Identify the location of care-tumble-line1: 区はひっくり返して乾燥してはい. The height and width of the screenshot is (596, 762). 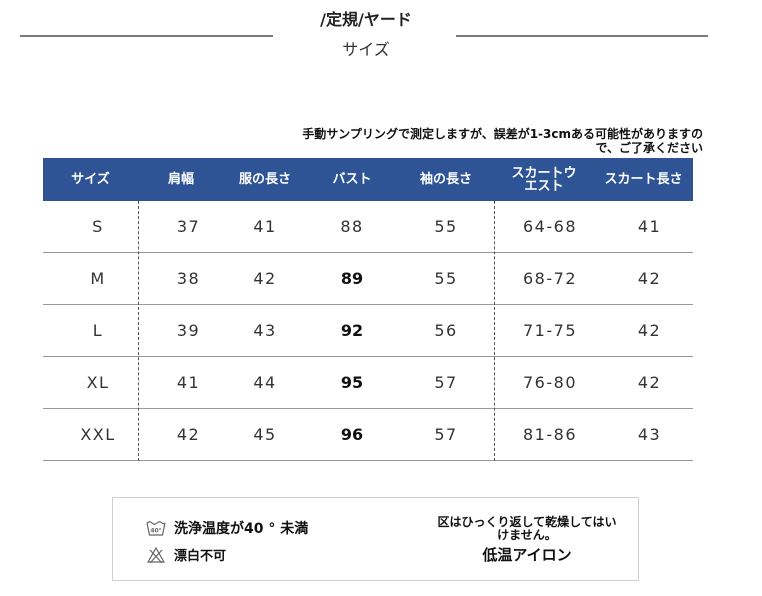
(527, 522).